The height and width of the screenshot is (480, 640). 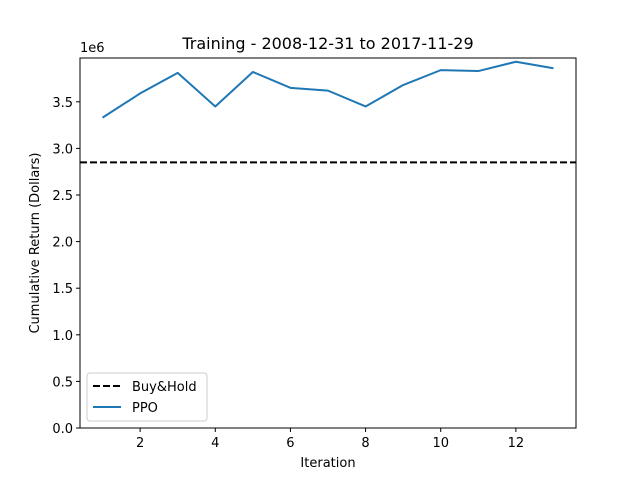 What do you see at coordinates (35, 242) in the screenshot?
I see `y-axis-label: Cumulative Return (Dollars)` at bounding box center [35, 242].